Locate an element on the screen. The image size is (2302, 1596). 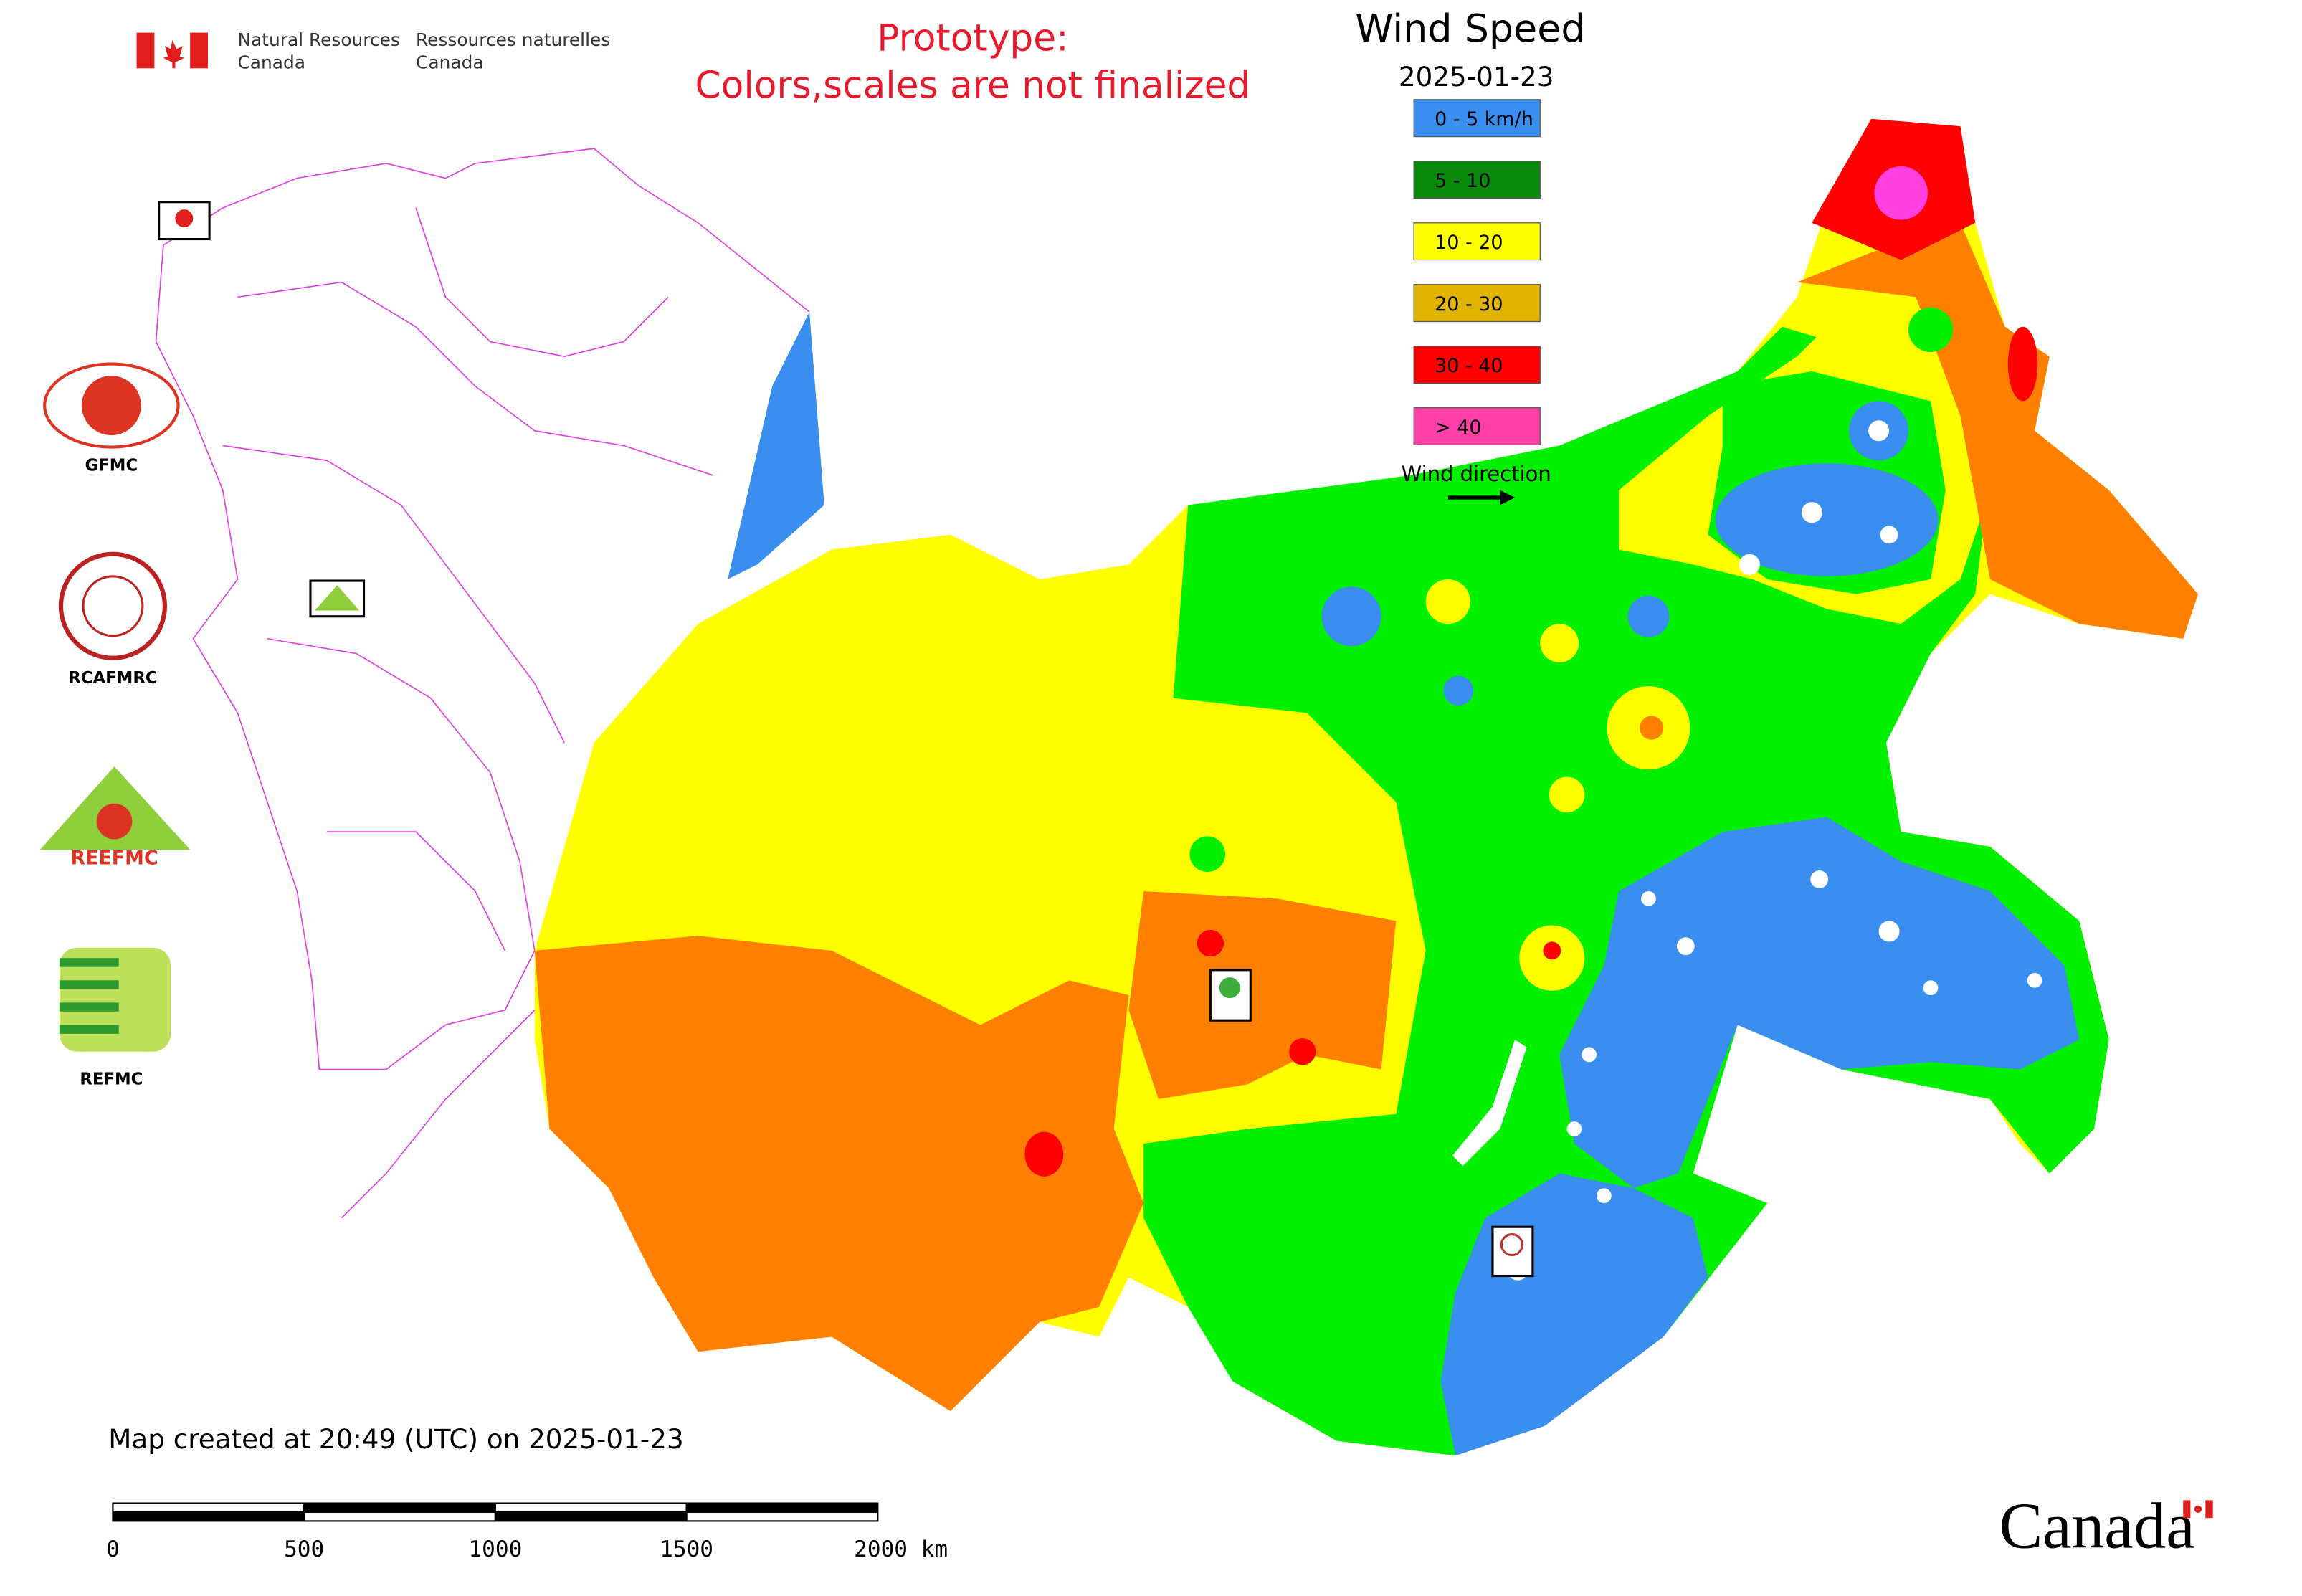
notice: Prototype: is located at coordinates (973, 38).